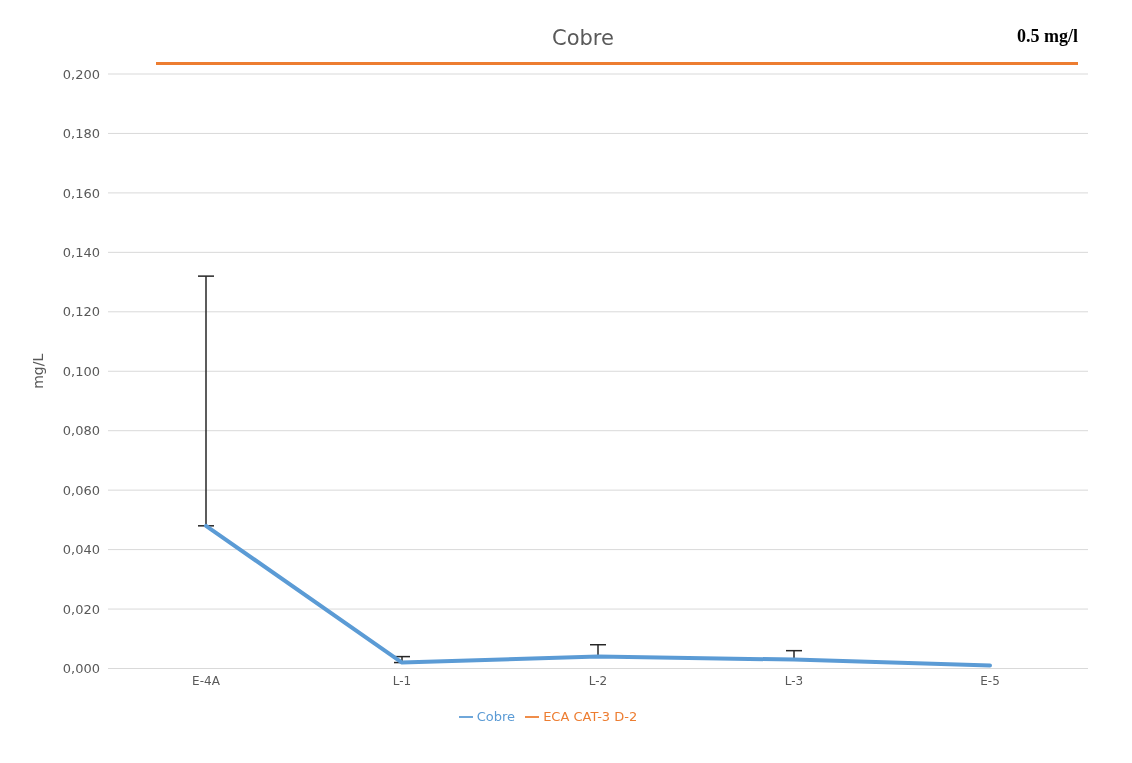 The image size is (1132, 763). I want to click on x-tick-label: L-2, so click(598, 681).